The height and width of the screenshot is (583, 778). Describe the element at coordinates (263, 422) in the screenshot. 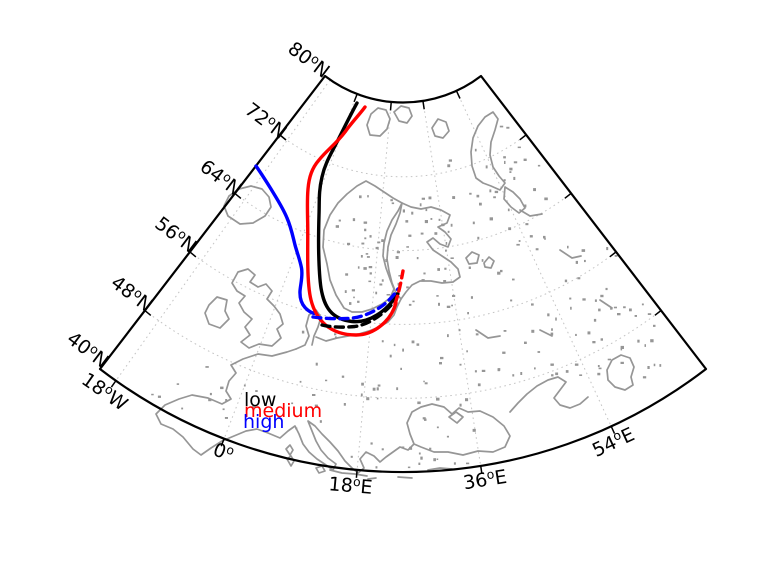

I see `legend-item-high: high` at that location.